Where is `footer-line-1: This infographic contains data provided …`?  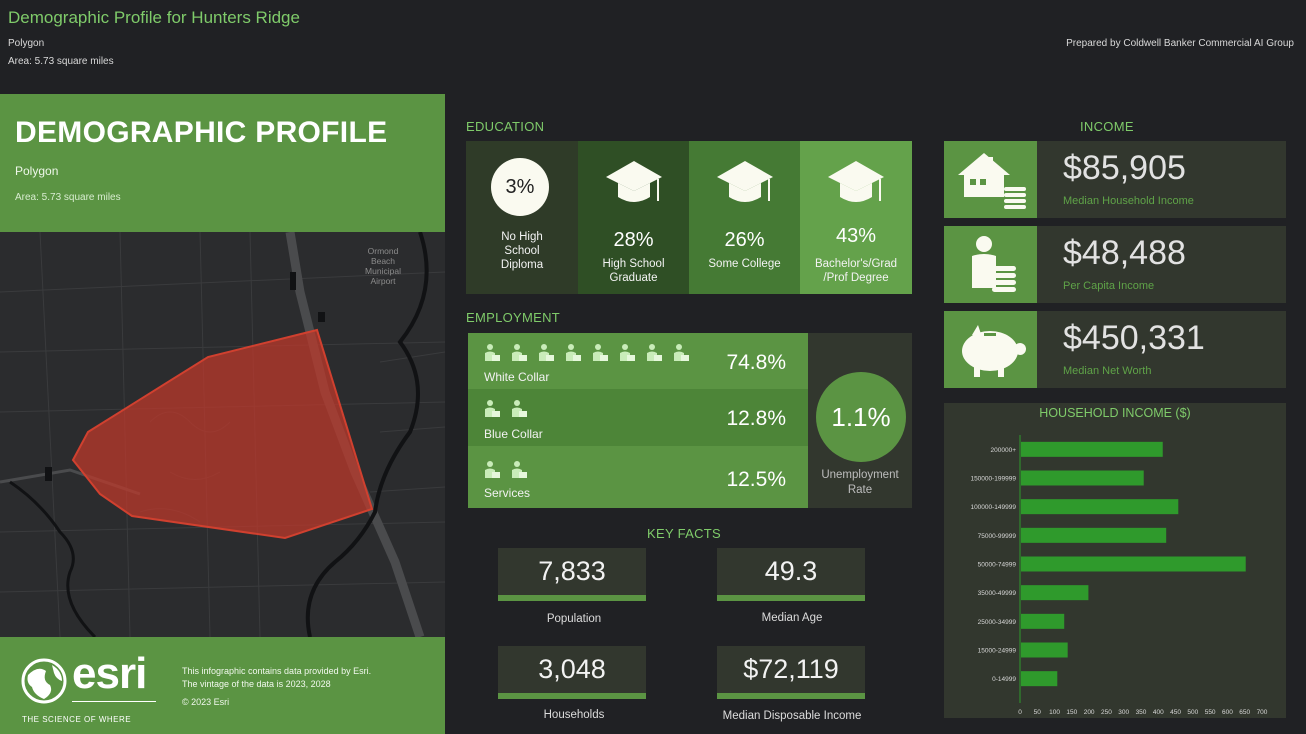
footer-line-1: This infographic contains data provided … is located at coordinates (277, 671).